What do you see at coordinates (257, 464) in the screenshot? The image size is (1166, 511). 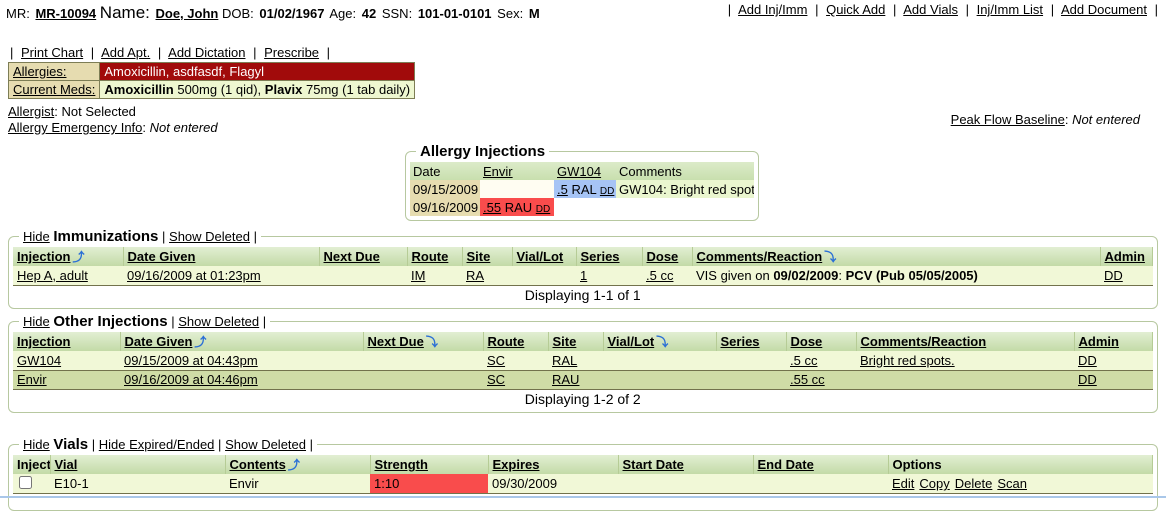 I see `sort-contents-link: Contents` at bounding box center [257, 464].